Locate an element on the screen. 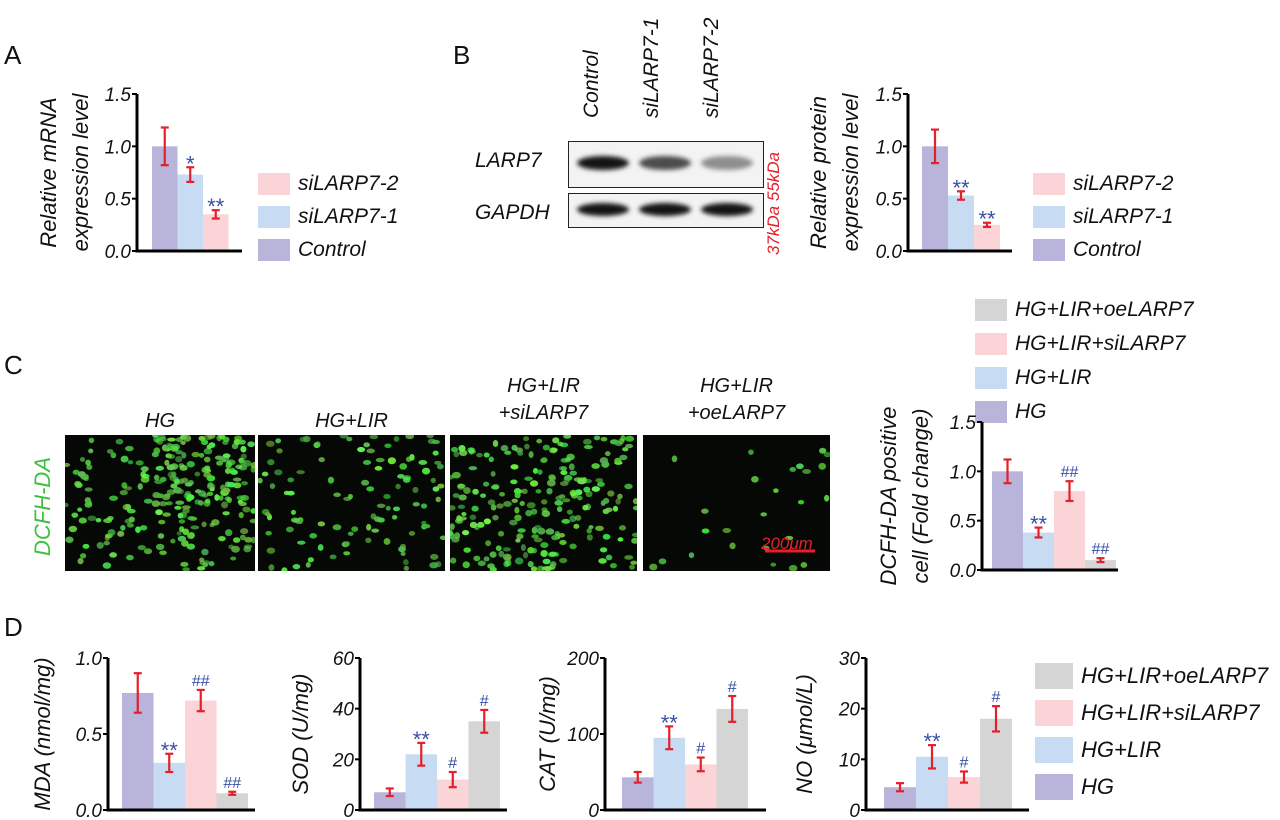 This screenshot has width=1280, height=820. y-axis-title: cell (Fold change) is located at coordinates (920, 496).